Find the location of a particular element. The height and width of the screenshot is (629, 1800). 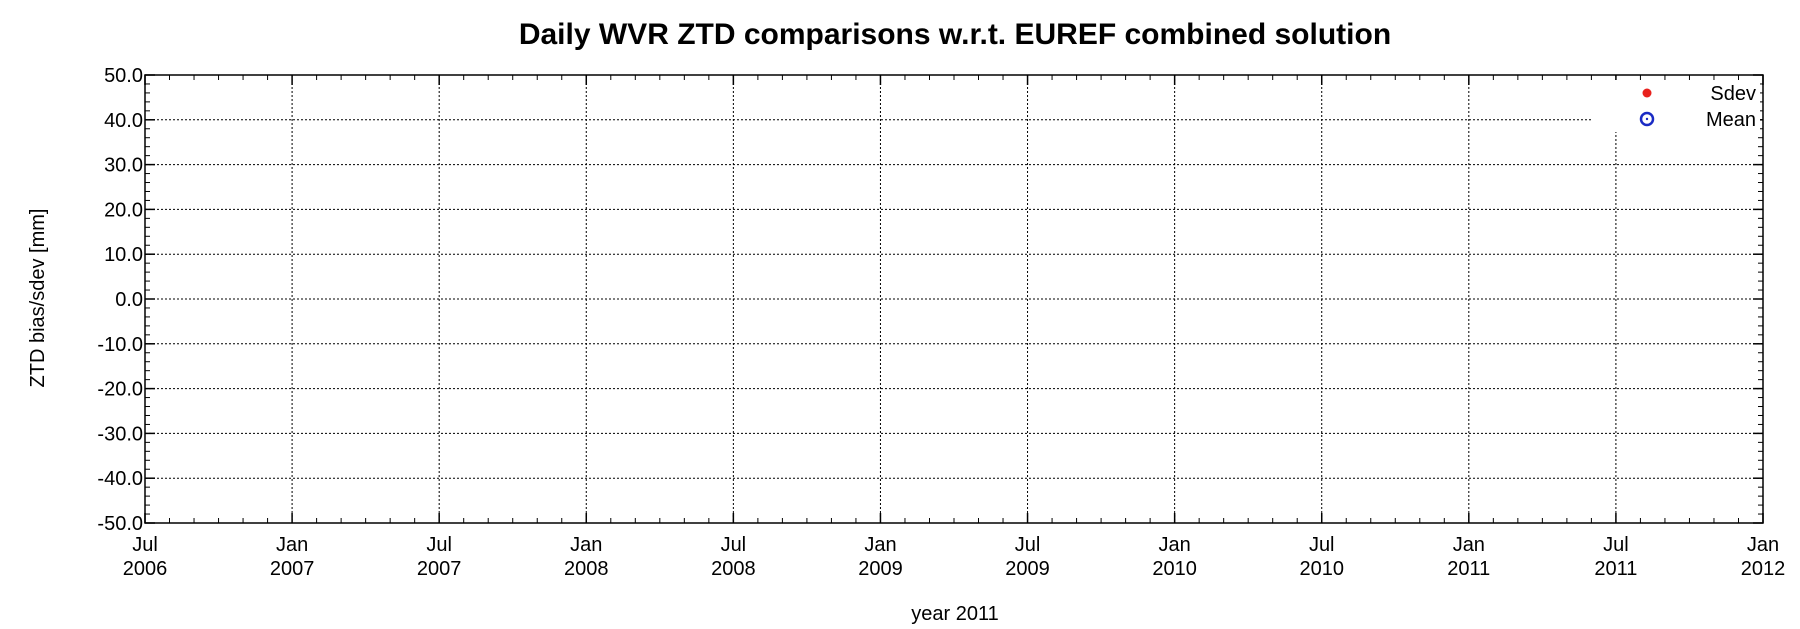

y-axis-label: ZTD bias/sdev [mm] is located at coordinates (38, 298).